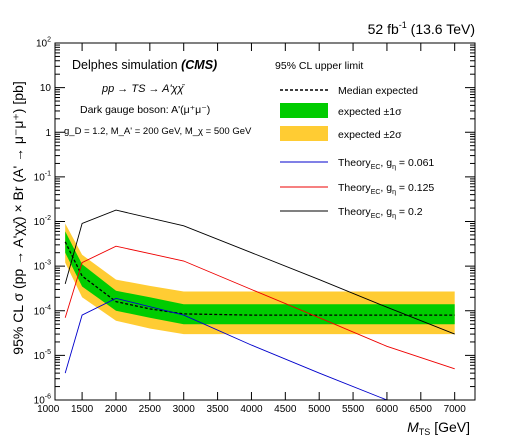 The image size is (523, 443). What do you see at coordinates (42, 355) in the screenshot?
I see `y-tick-label: 10⁻⁵` at bounding box center [42, 355].